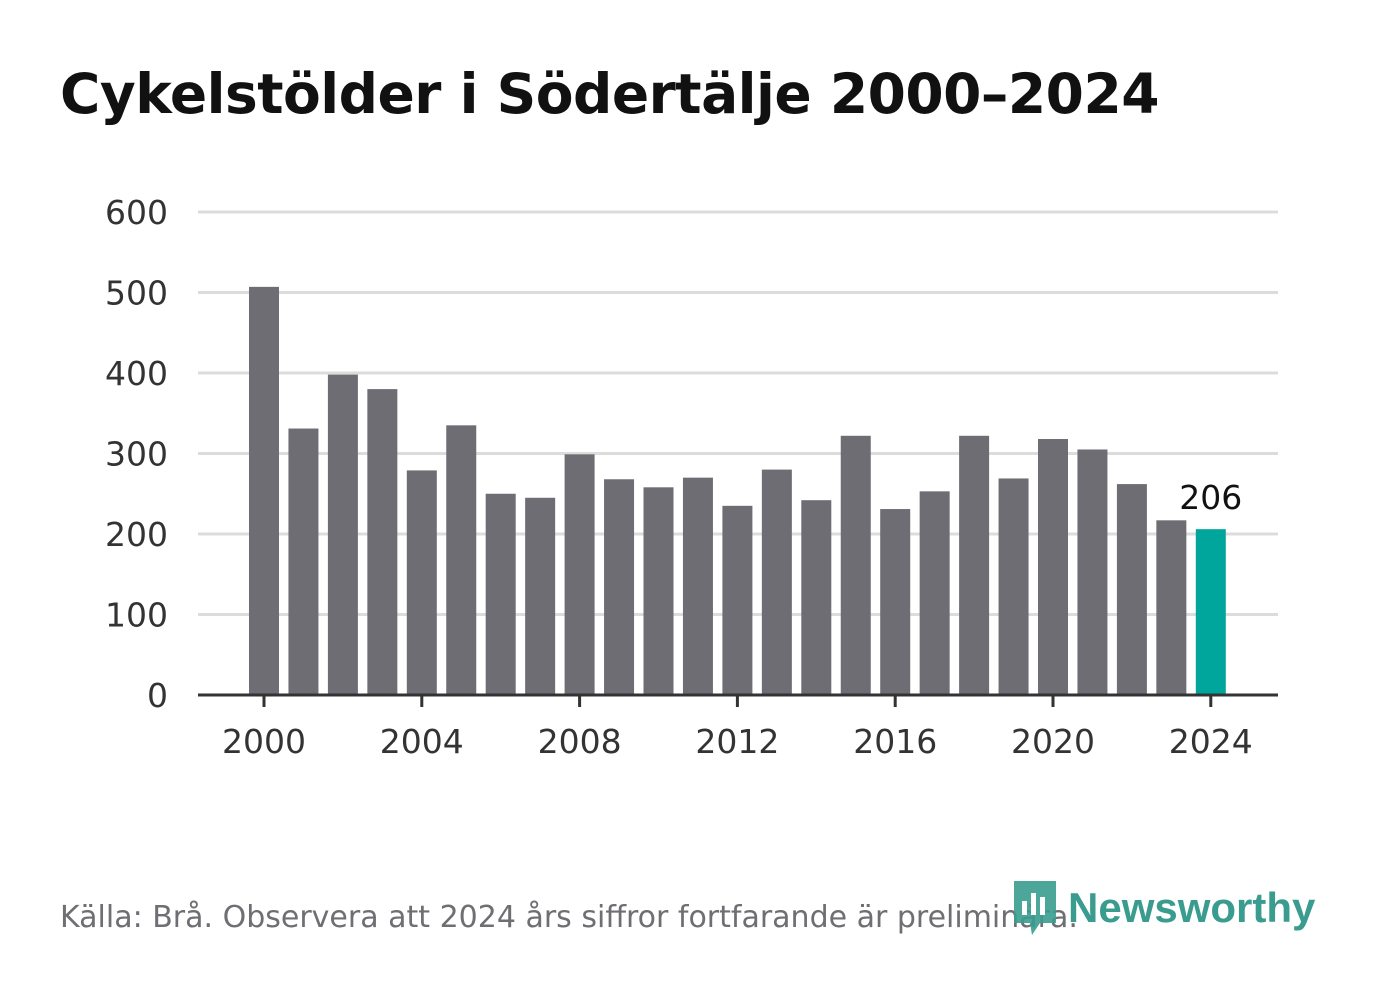 This screenshot has height=999, width=1382. What do you see at coordinates (303, 561) in the screenshot?
I see `bar-2001` at bounding box center [303, 561].